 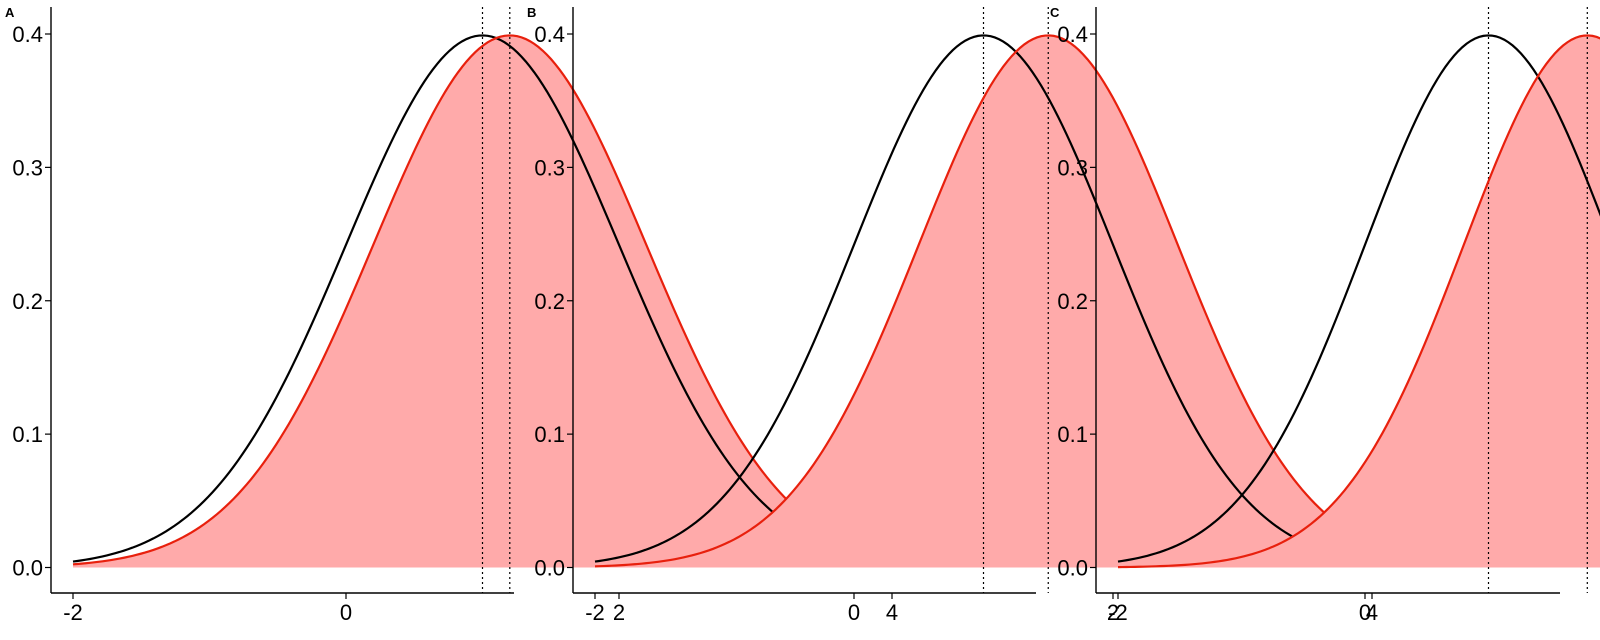 What do you see at coordinates (1055, 12) in the screenshot?
I see `panel-tag: C` at bounding box center [1055, 12].